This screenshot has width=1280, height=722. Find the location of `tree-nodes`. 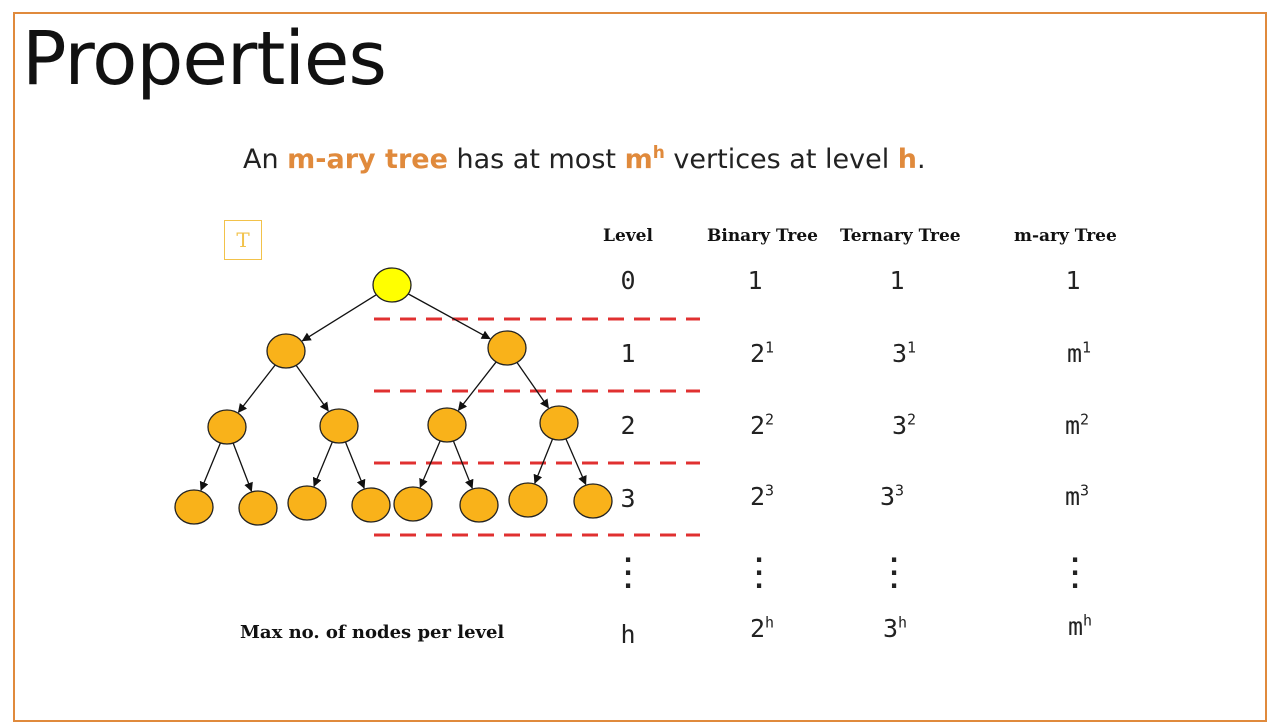

tree-nodes is located at coordinates (393, 396).